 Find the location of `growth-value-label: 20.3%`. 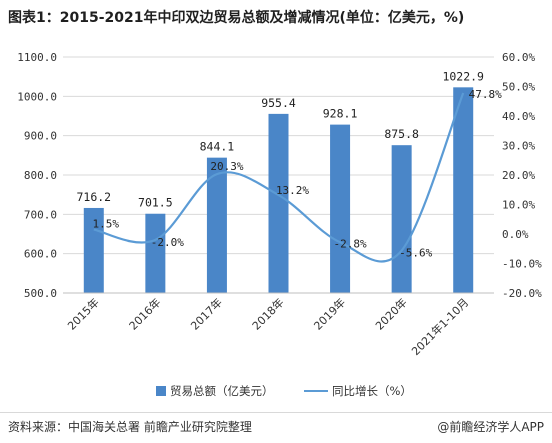

growth-value-label: 20.3% is located at coordinates (226, 166).